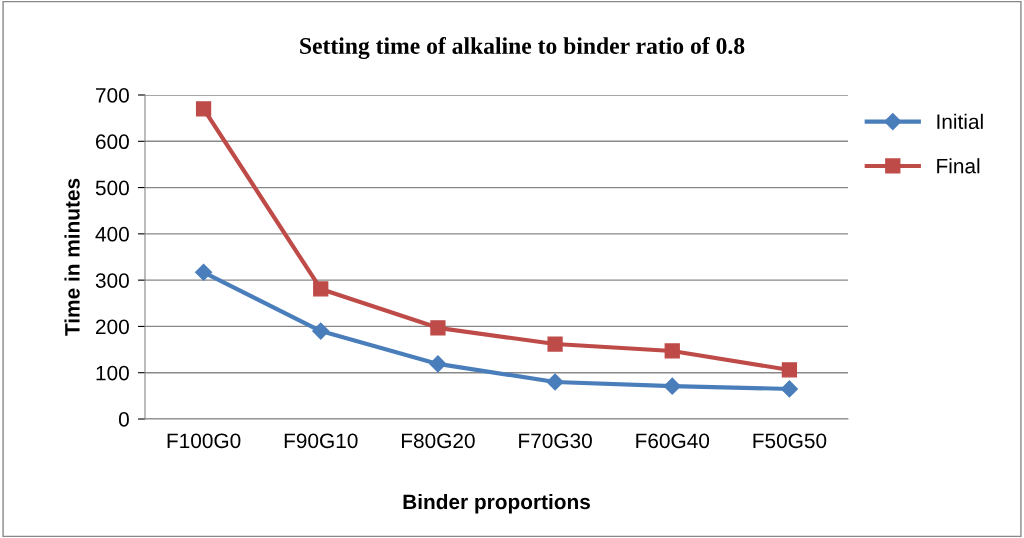 This screenshot has width=1024, height=538. I want to click on y-tick-label: 400, so click(112, 234).